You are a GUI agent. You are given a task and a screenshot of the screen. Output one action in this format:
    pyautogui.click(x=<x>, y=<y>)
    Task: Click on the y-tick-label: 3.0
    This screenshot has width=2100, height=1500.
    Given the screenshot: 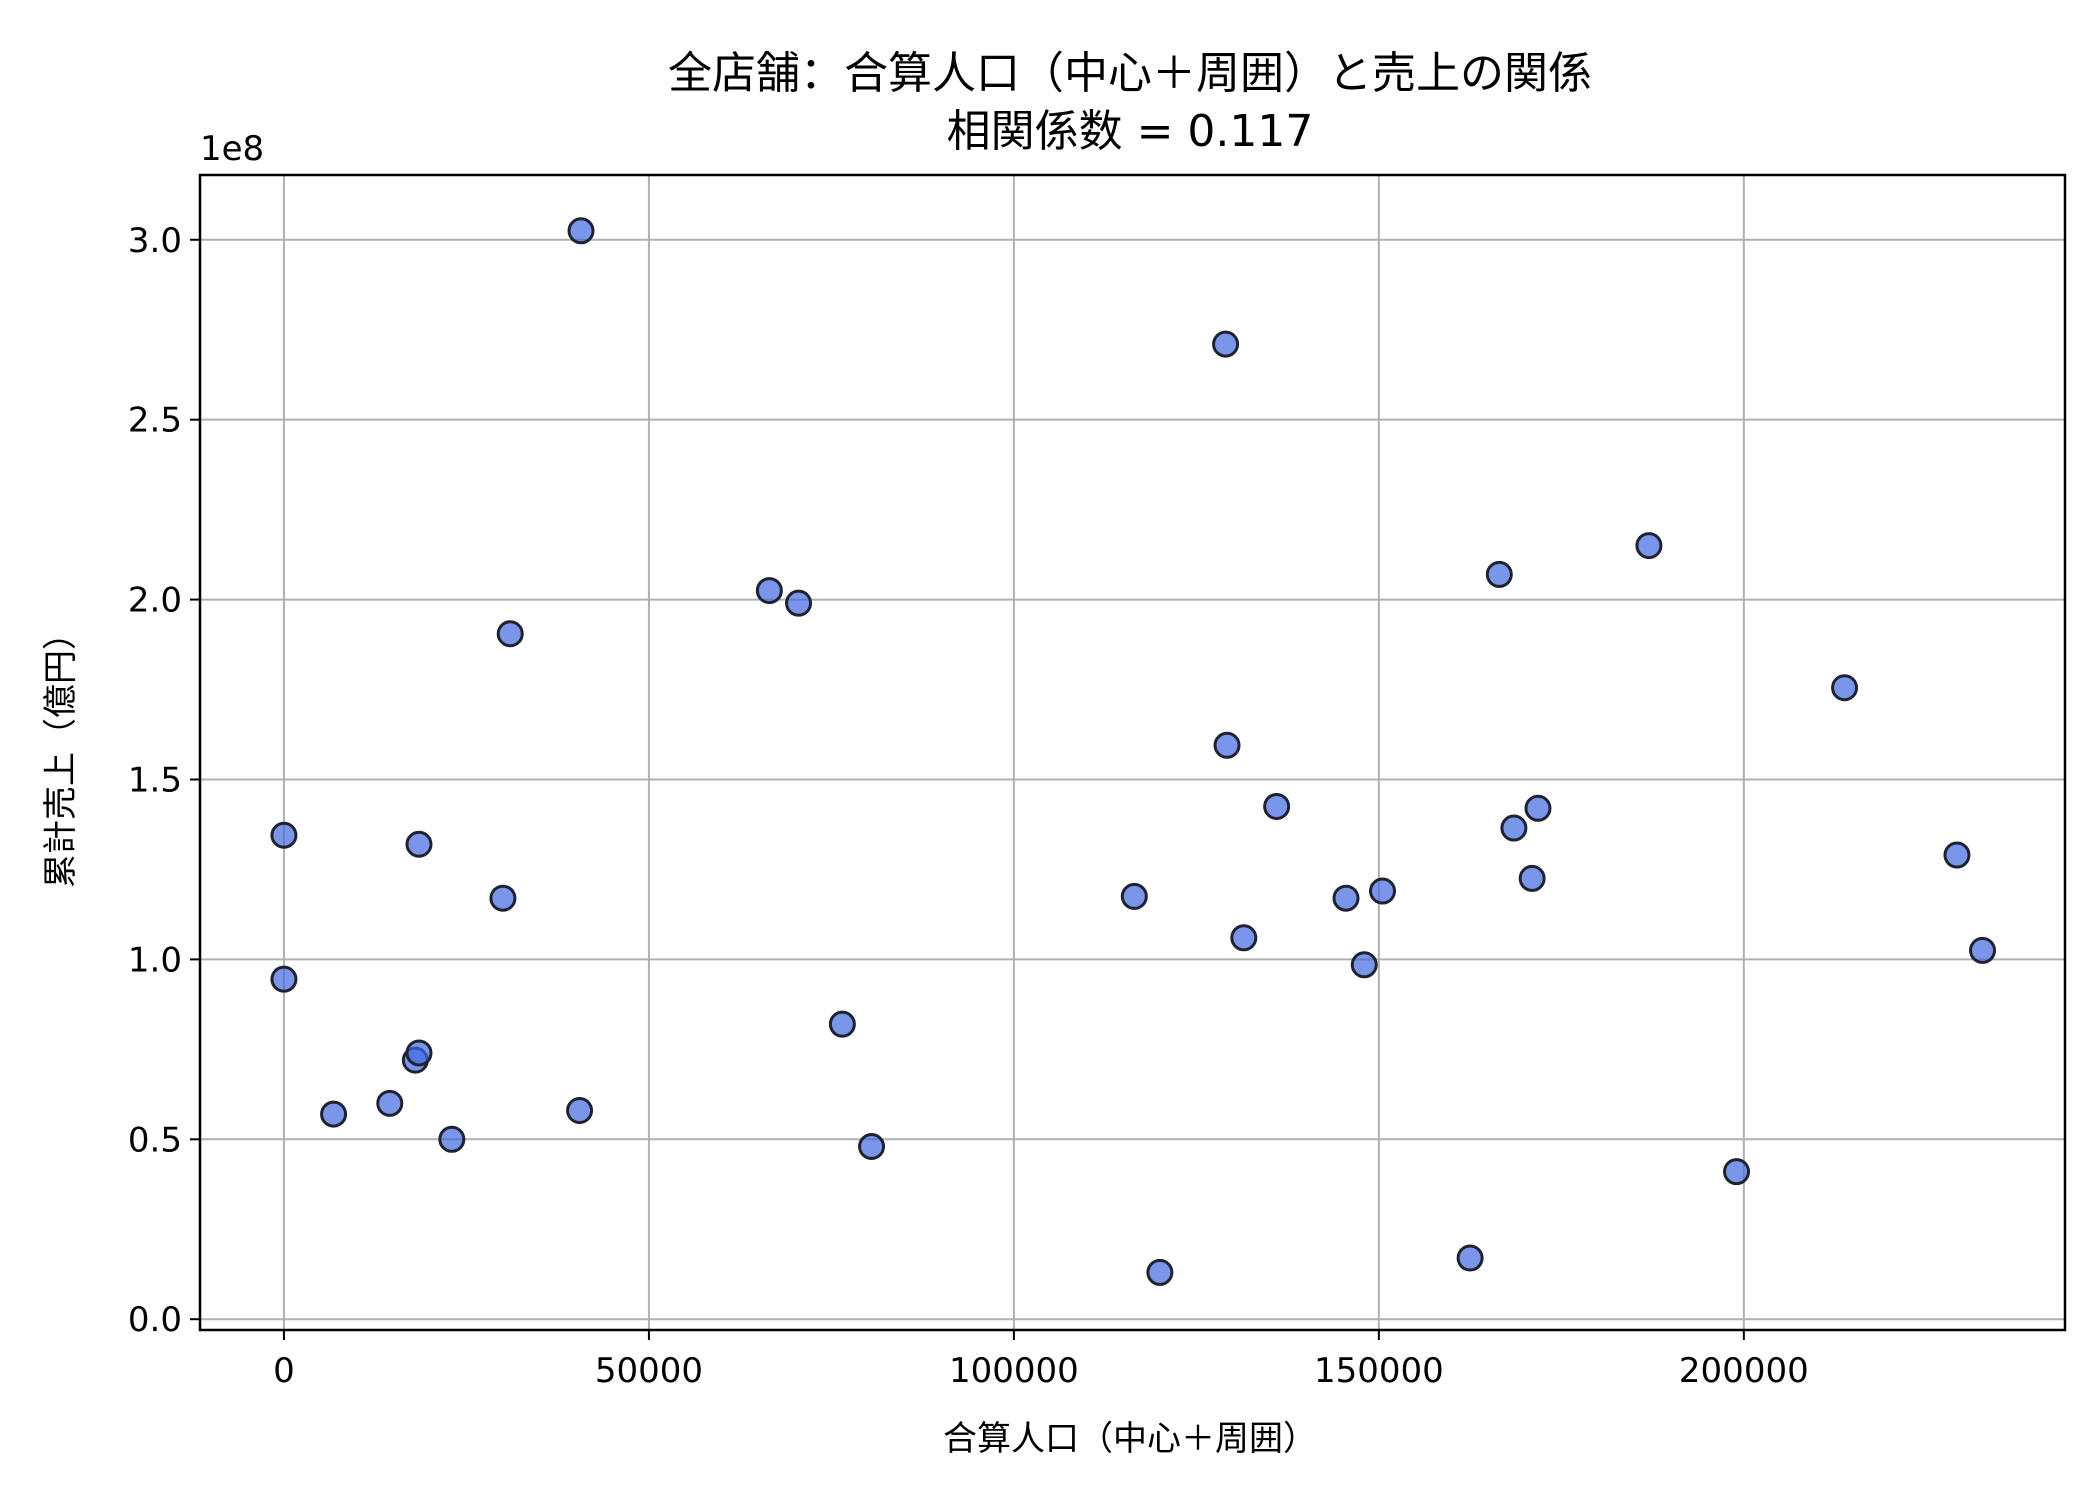 What is the action you would take?
    pyautogui.click(x=155, y=241)
    